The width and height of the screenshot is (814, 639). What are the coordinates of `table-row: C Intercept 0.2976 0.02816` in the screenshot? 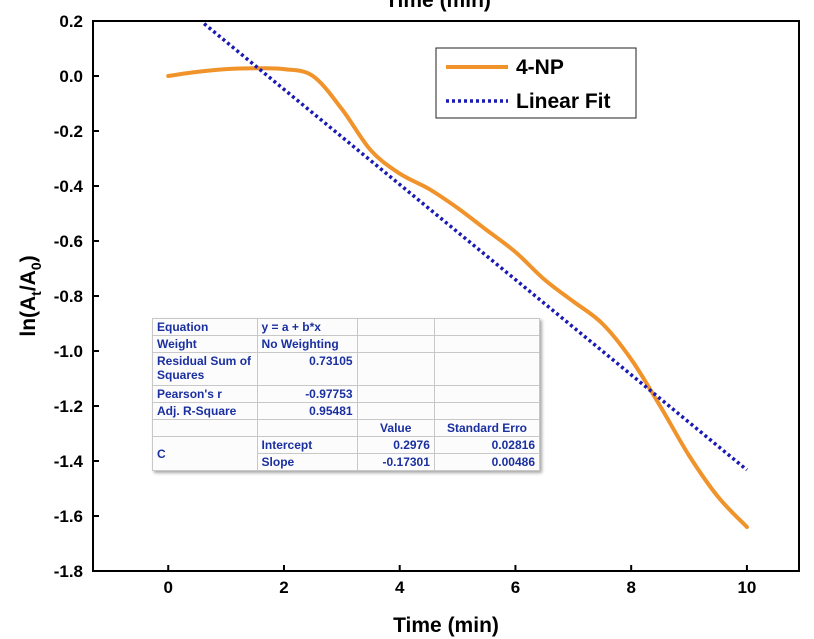 It's located at (346, 453).